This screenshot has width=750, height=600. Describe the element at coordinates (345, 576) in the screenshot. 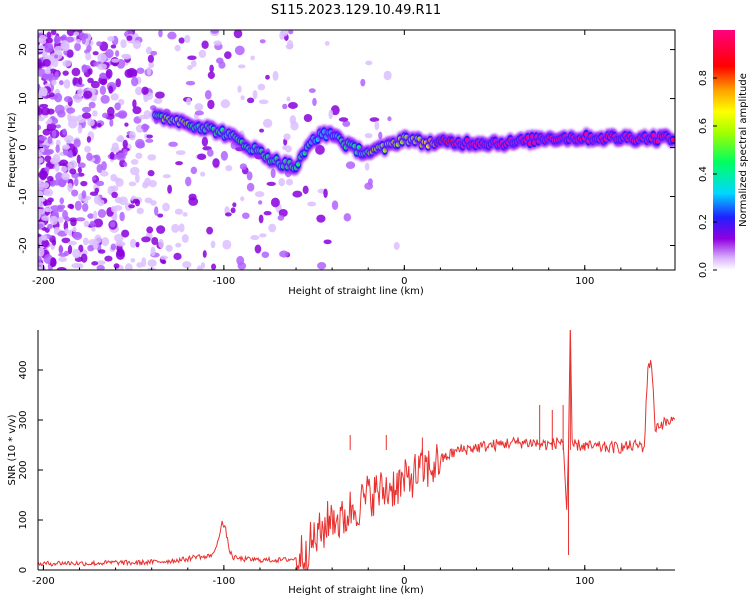

I see `snr-x-ticks: -200 -100 0 100` at that location.